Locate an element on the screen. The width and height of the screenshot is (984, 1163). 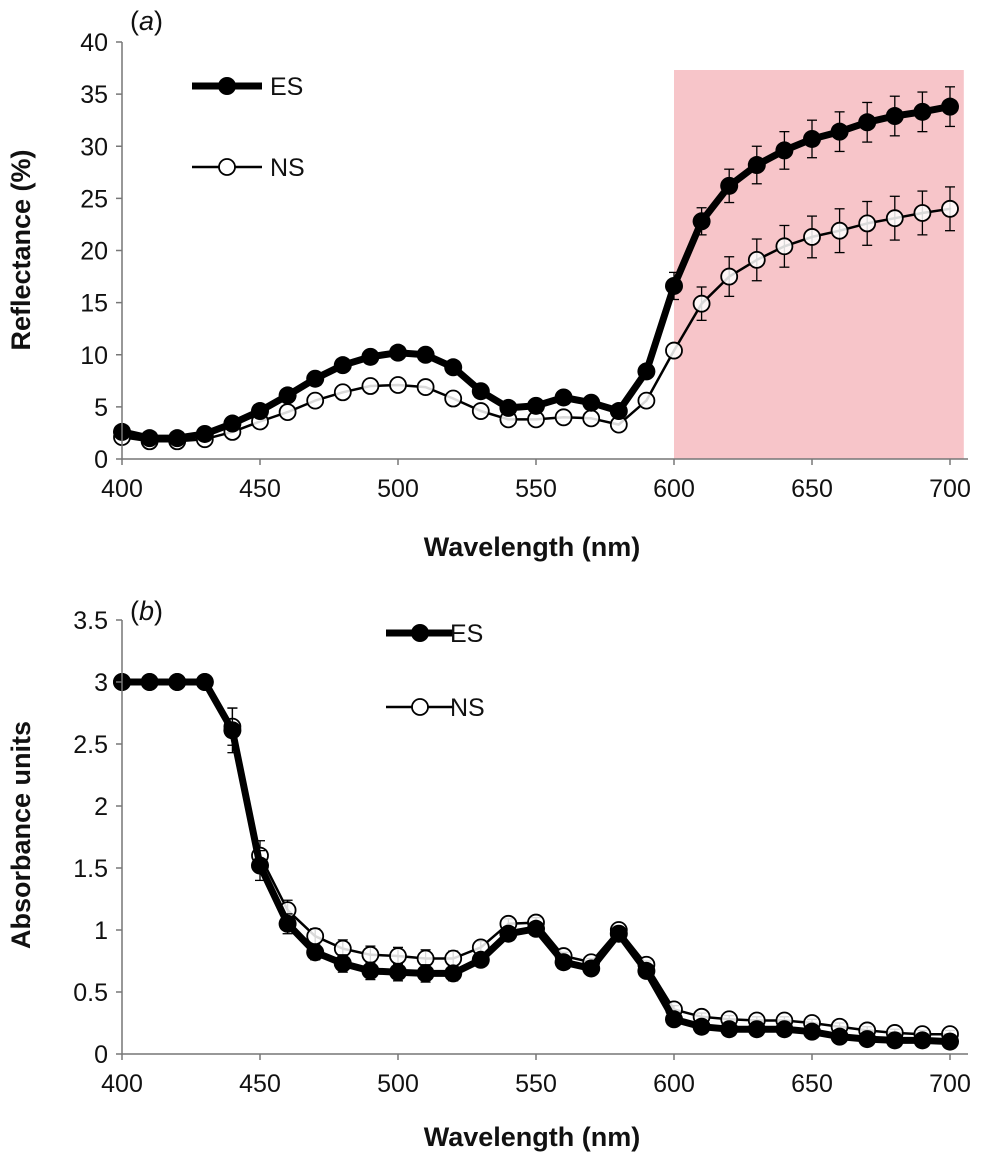
panel-a-label: (a) is located at coordinates (146, 21).